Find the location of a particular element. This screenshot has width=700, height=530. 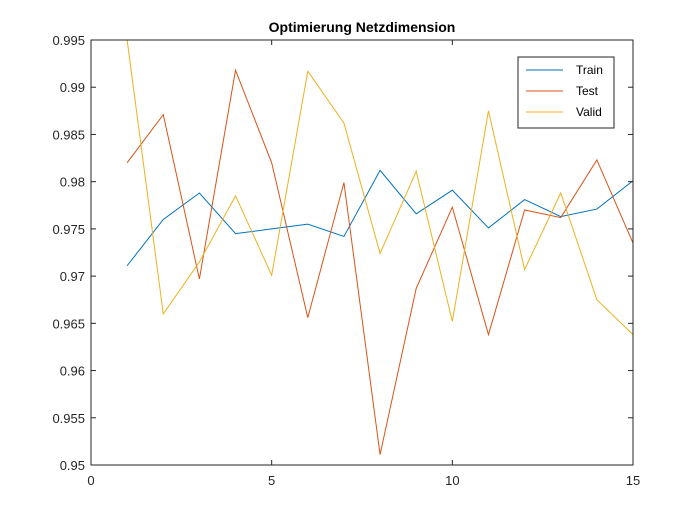

y-tick-label: 0.96 is located at coordinates (72, 371).